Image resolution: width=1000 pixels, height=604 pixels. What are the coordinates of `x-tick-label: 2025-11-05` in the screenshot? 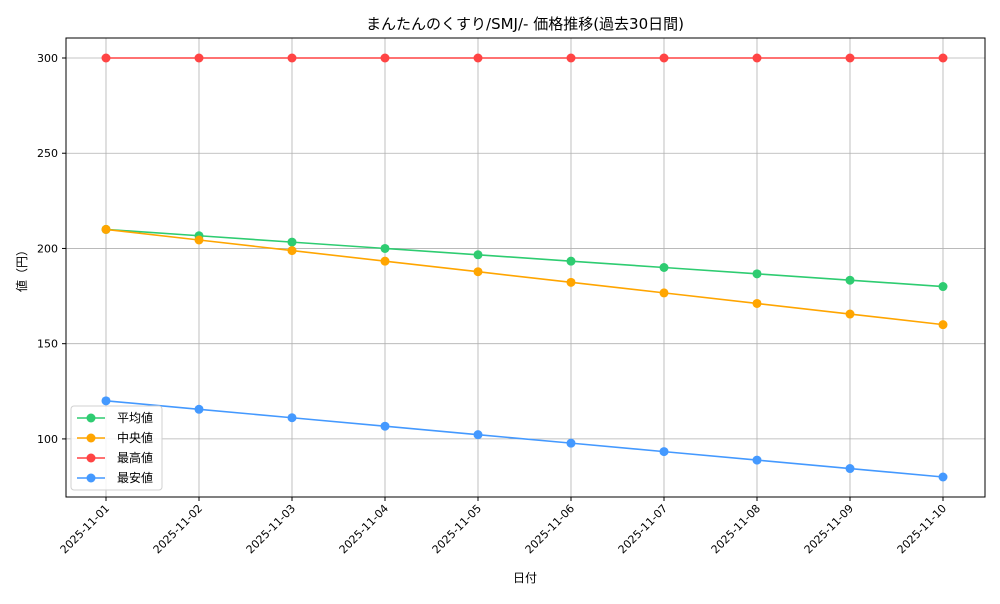 It's located at (457, 529).